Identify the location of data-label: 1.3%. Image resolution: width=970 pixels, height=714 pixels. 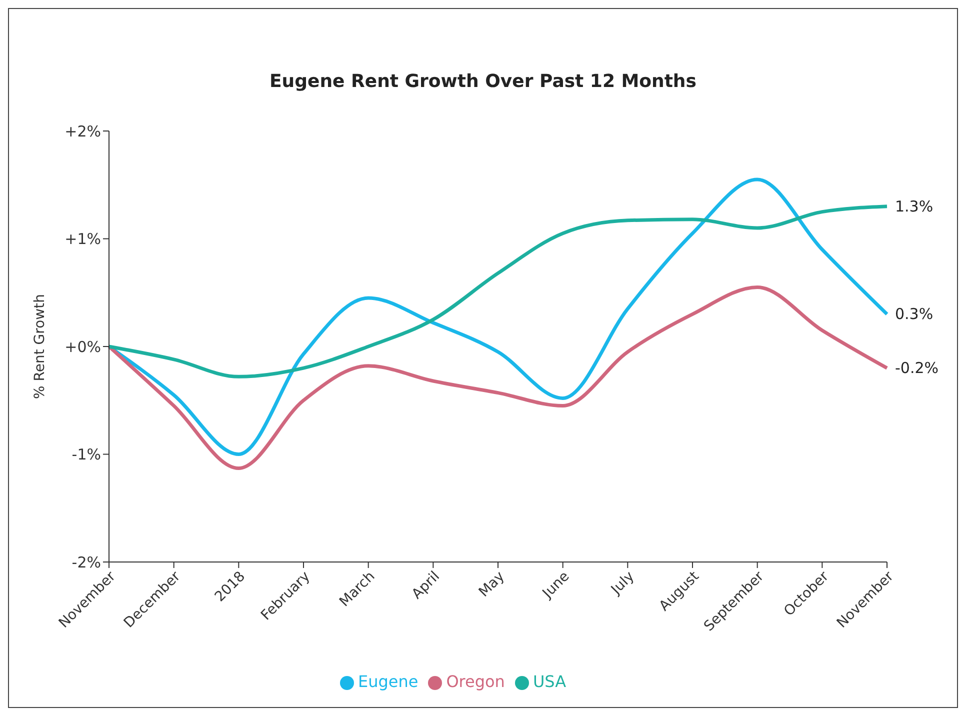
(914, 206).